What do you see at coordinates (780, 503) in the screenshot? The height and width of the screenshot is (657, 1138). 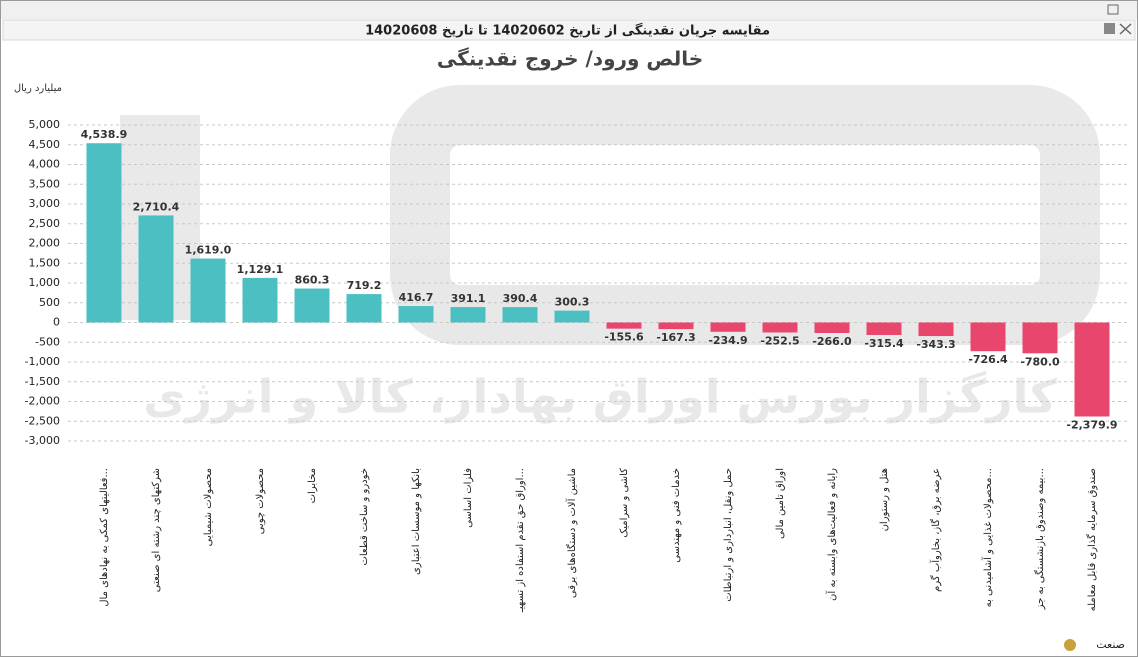 I see `x-tick-label: اوراق تامین مالی` at bounding box center [780, 503].